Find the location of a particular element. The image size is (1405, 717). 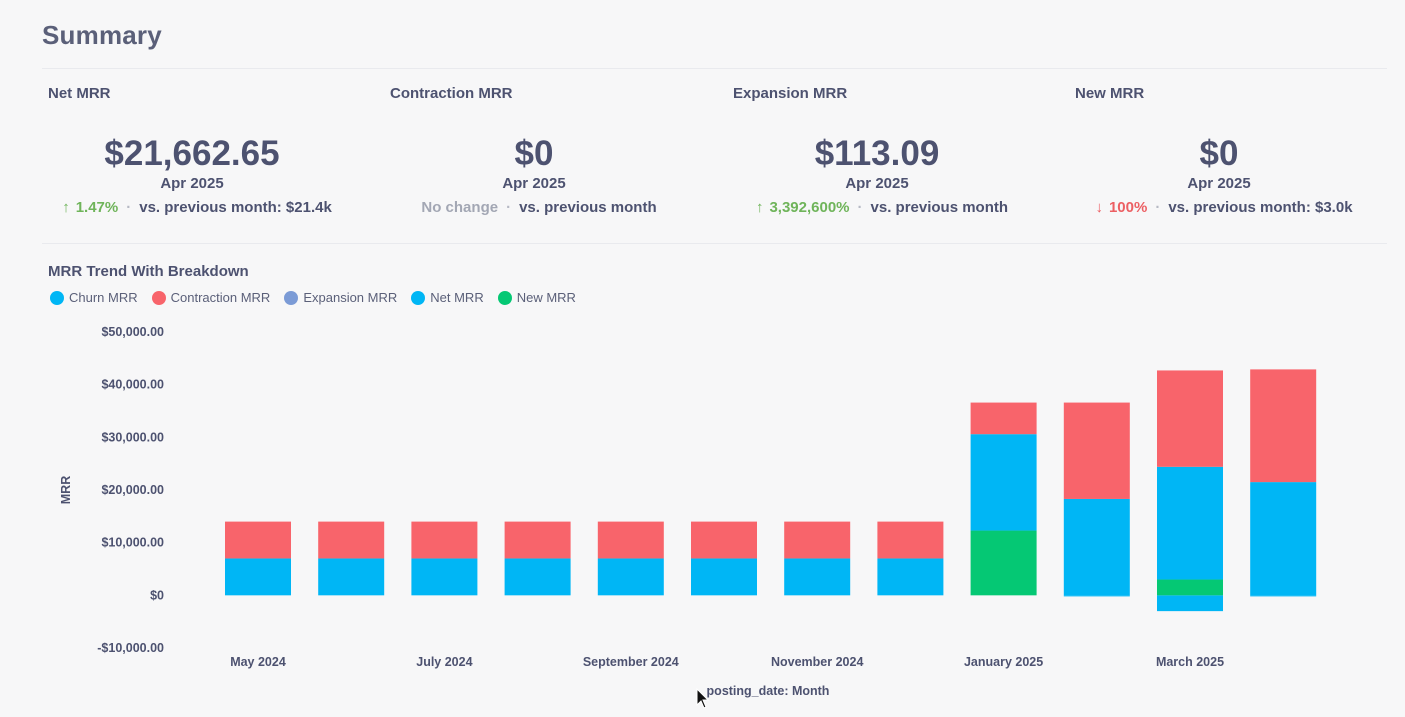

kpi-compare-text: vs. previous month: $21.4k is located at coordinates (235, 207).